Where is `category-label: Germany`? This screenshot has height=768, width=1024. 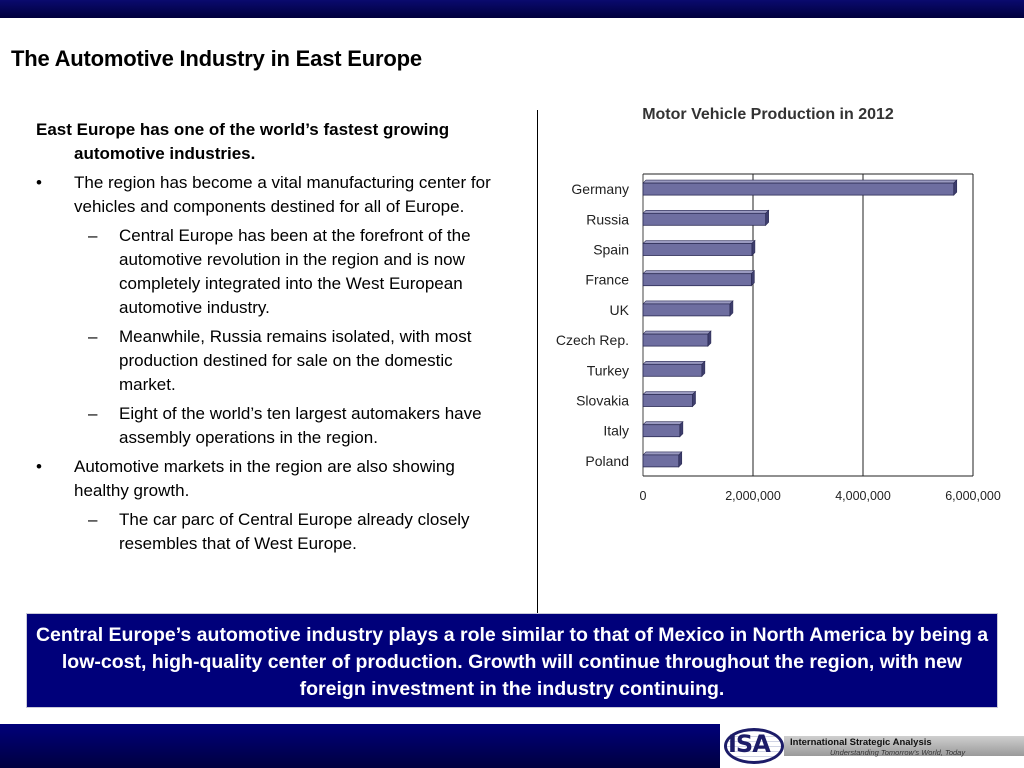 category-label: Germany is located at coordinates (600, 189).